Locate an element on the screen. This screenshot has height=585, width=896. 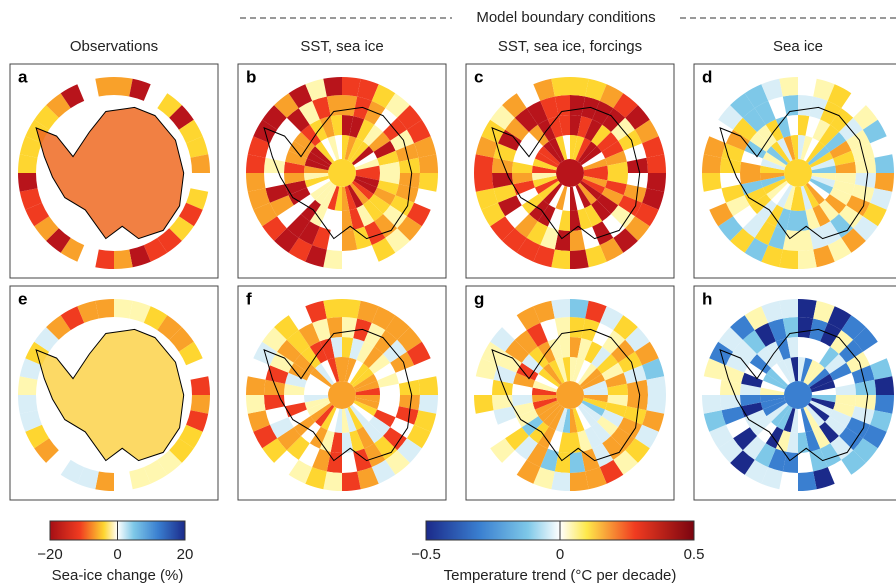
colorbar-tick-label: 0 is located at coordinates (560, 554).